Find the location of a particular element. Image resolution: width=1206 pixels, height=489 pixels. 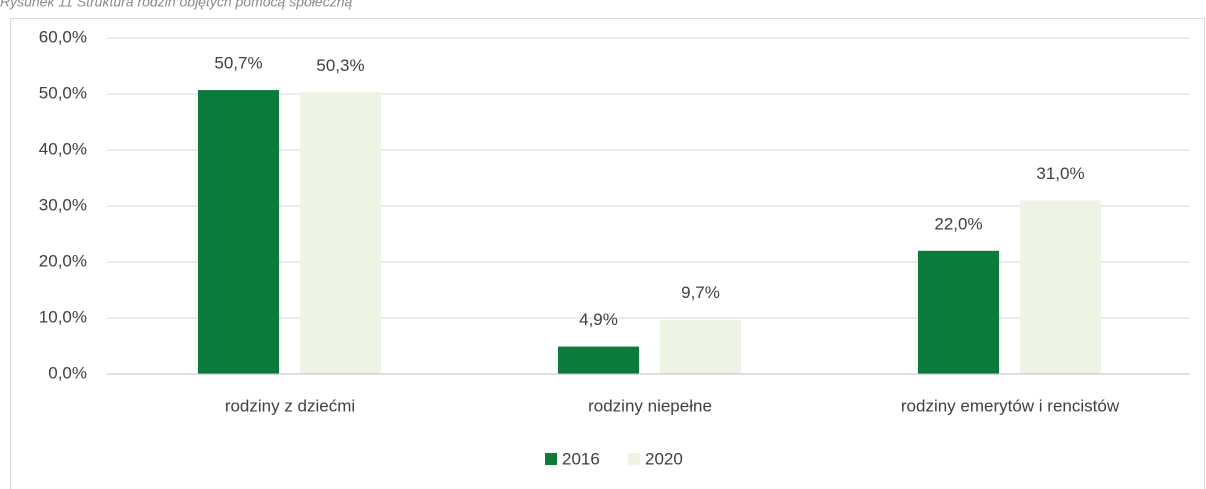

y-tick-label: 20,0% is located at coordinates (63, 260).